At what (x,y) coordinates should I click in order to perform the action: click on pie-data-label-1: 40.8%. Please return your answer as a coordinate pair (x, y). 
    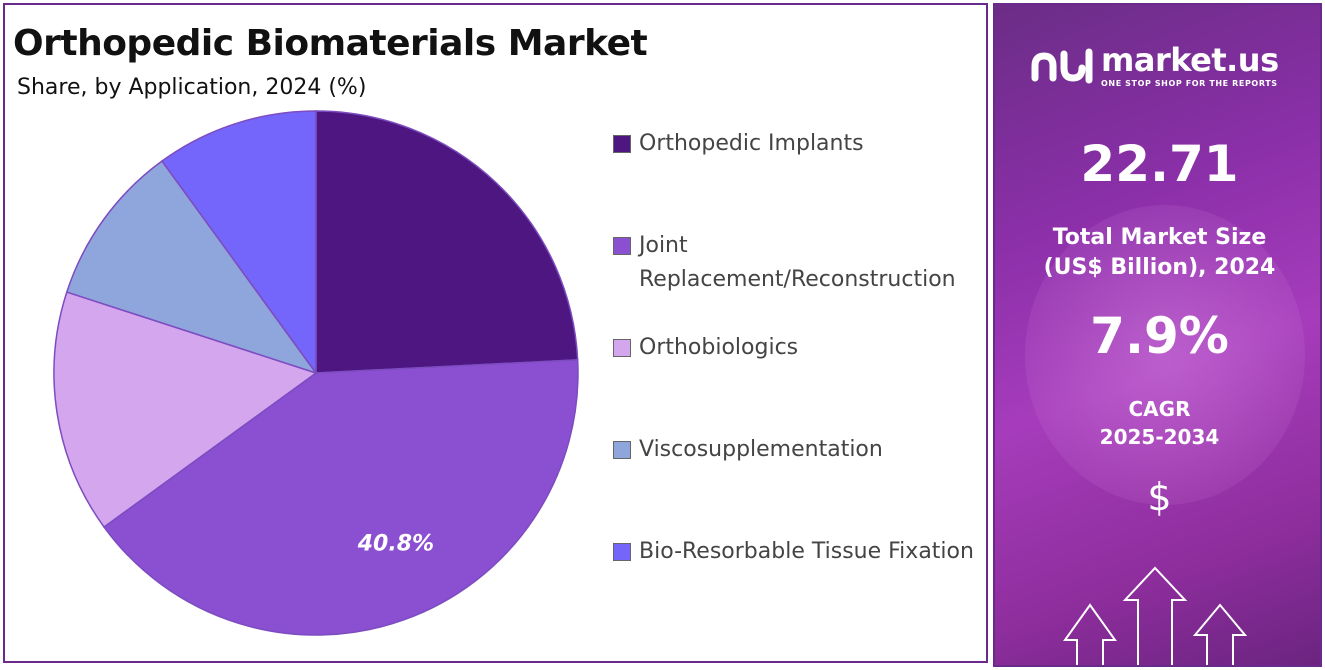
    Looking at the image, I should click on (395, 543).